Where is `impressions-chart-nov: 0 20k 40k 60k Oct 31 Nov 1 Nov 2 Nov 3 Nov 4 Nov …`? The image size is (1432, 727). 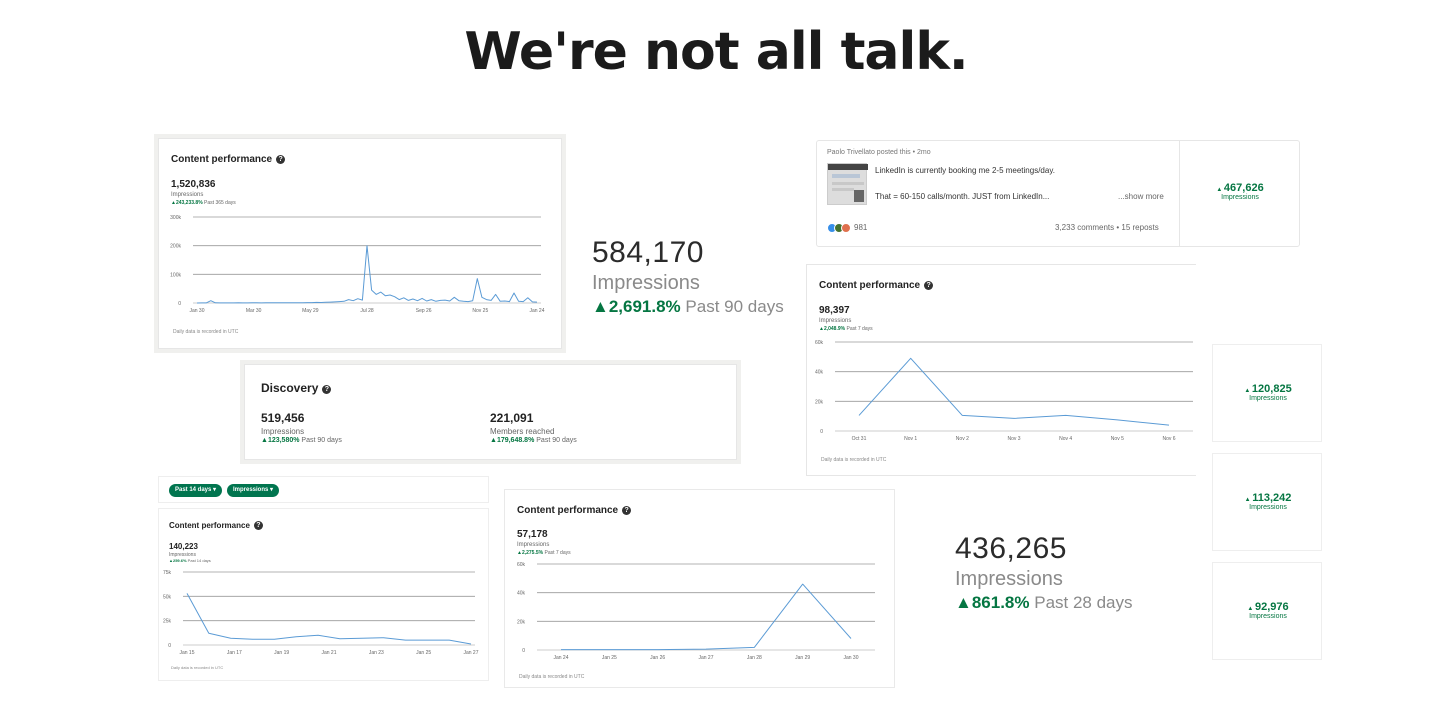
impressions-chart-nov: 0 20k 40k 60k Oct 31 Nov 1 Nov 2 Nov 3 Nov 4 Nov … is located at coordinates (1004, 391).